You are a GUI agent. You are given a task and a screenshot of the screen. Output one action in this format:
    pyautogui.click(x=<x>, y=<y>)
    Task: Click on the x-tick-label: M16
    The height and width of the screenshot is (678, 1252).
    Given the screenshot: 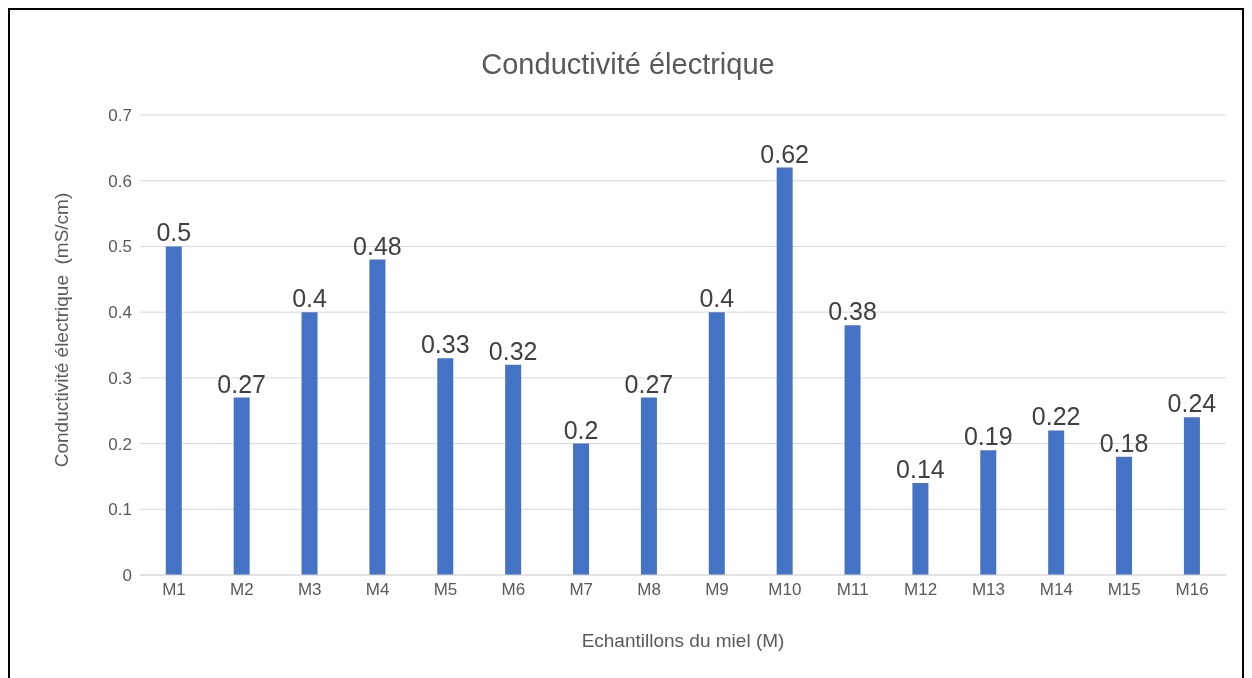 What is the action you would take?
    pyautogui.click(x=1192, y=590)
    